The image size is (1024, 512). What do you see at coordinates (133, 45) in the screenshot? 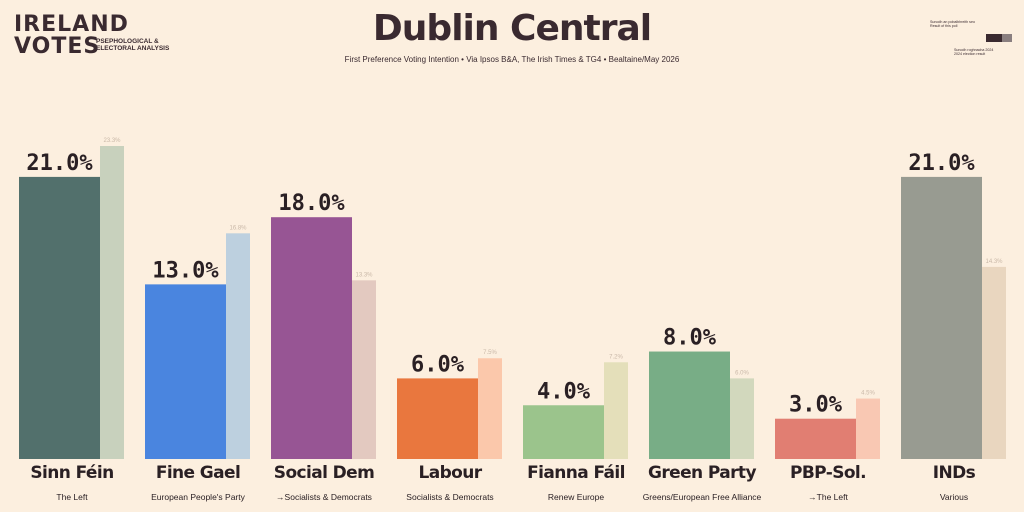
I see `logo-tagline: PSEPHOLOGICAL & ELECTORAL ANALYSIS` at bounding box center [133, 45].